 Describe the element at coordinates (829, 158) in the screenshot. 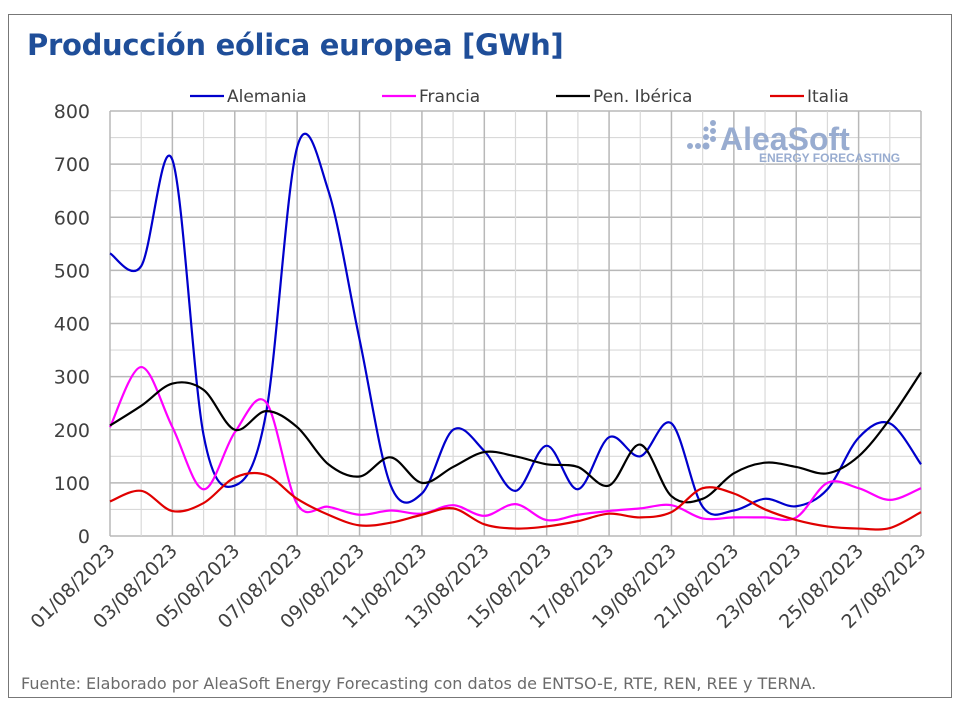

I see `watermark-tagline: ENERGY FORECASTING` at that location.